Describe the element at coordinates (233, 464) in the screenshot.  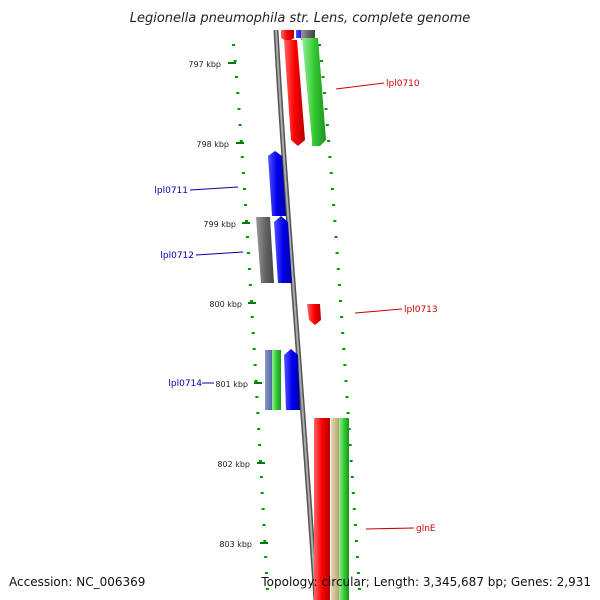
I see `kbp-label: 802 kbp` at that location.